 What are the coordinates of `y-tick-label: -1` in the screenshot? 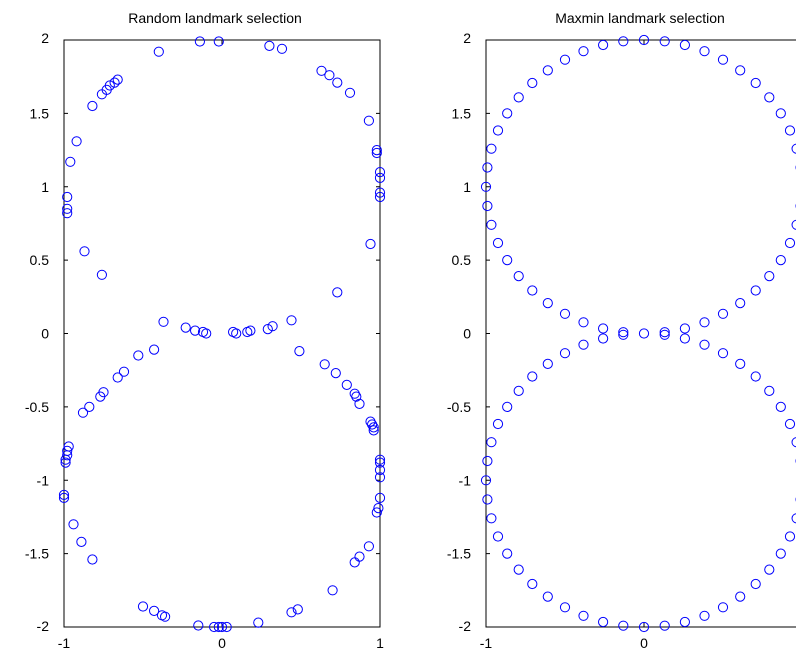 It's located at (465, 480).